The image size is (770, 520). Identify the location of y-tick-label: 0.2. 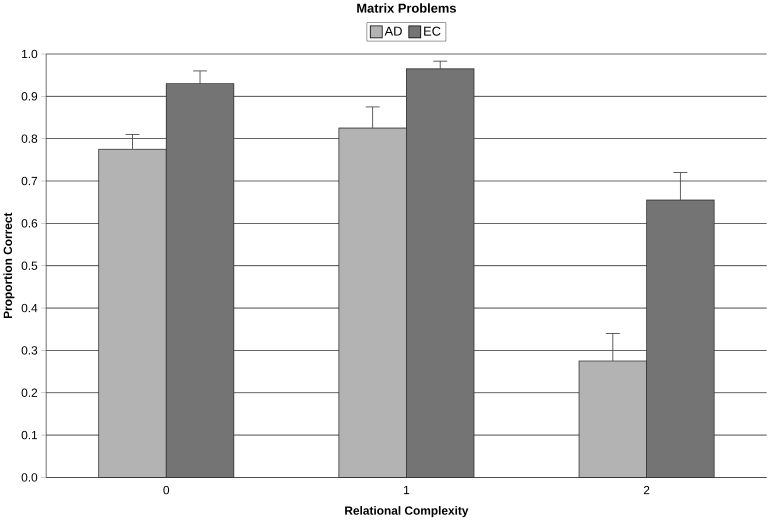
(30, 392).